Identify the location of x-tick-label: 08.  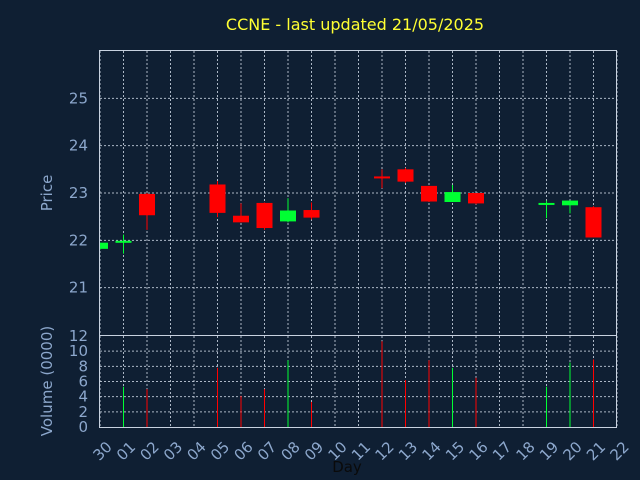
(291, 451).